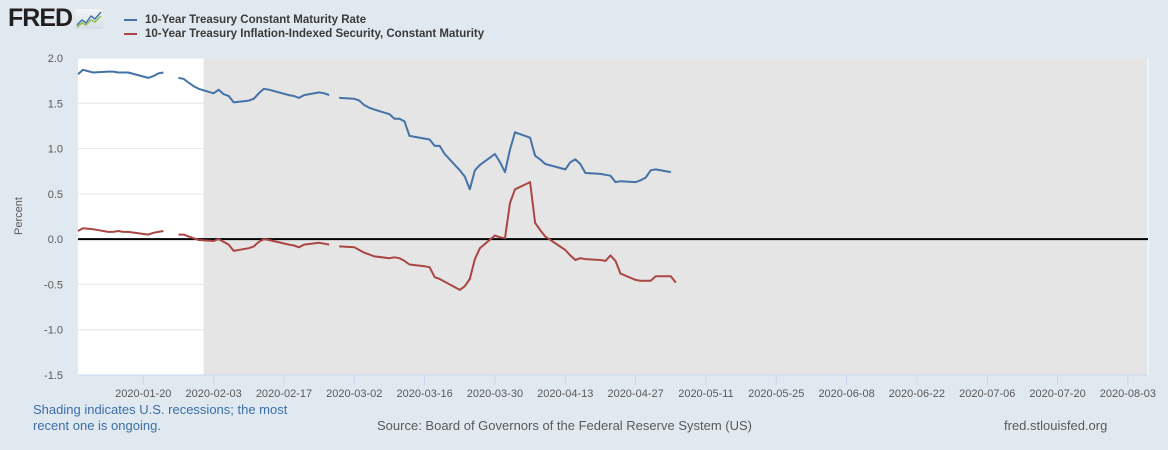 This screenshot has width=1168, height=450. I want to click on x-tick-label: 2020-04-13, so click(565, 394).